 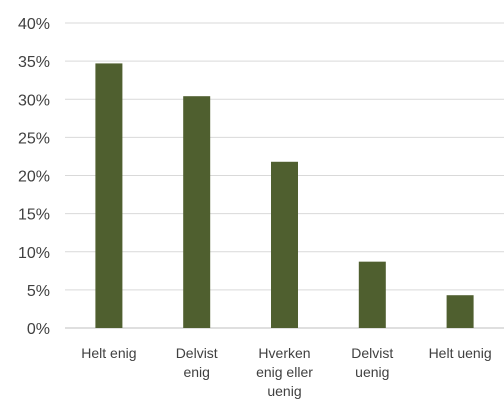 I want to click on x-tick-label: Helt uenig, so click(x=460, y=353).